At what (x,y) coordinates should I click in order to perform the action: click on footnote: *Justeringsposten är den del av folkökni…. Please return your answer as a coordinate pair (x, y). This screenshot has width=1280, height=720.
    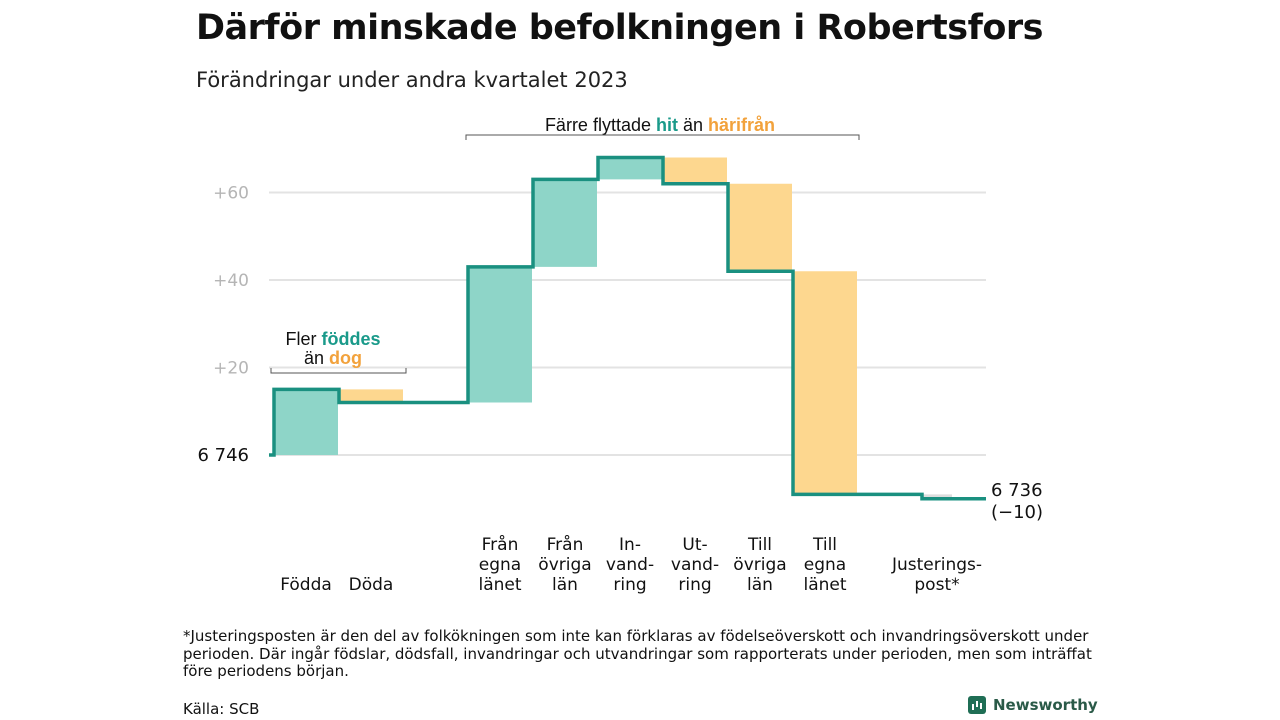
    Looking at the image, I should click on (637, 653).